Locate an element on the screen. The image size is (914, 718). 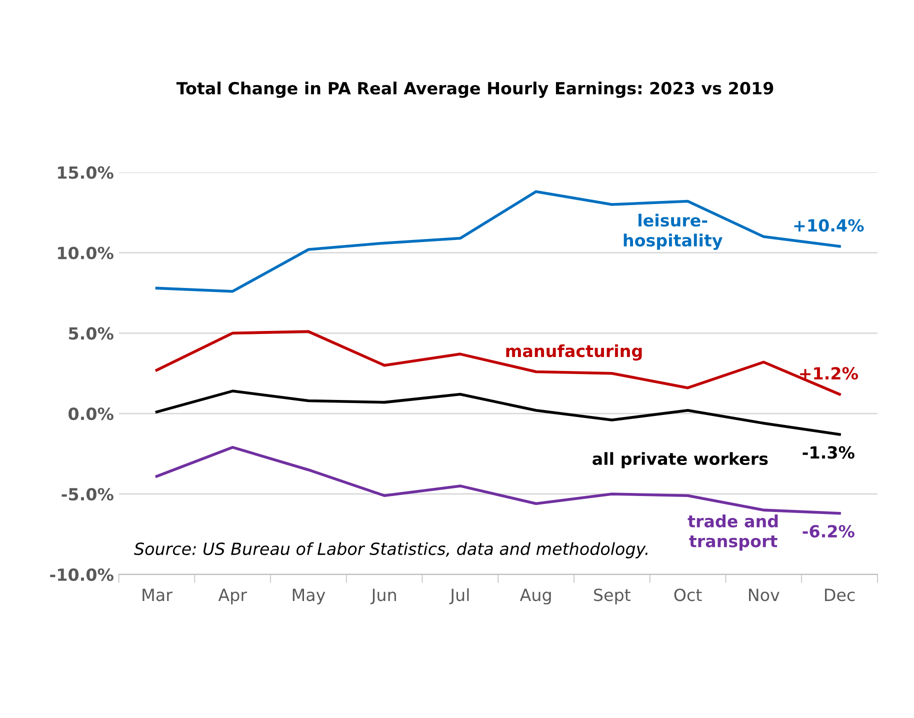
series-label: manufacturing is located at coordinates (574, 352).